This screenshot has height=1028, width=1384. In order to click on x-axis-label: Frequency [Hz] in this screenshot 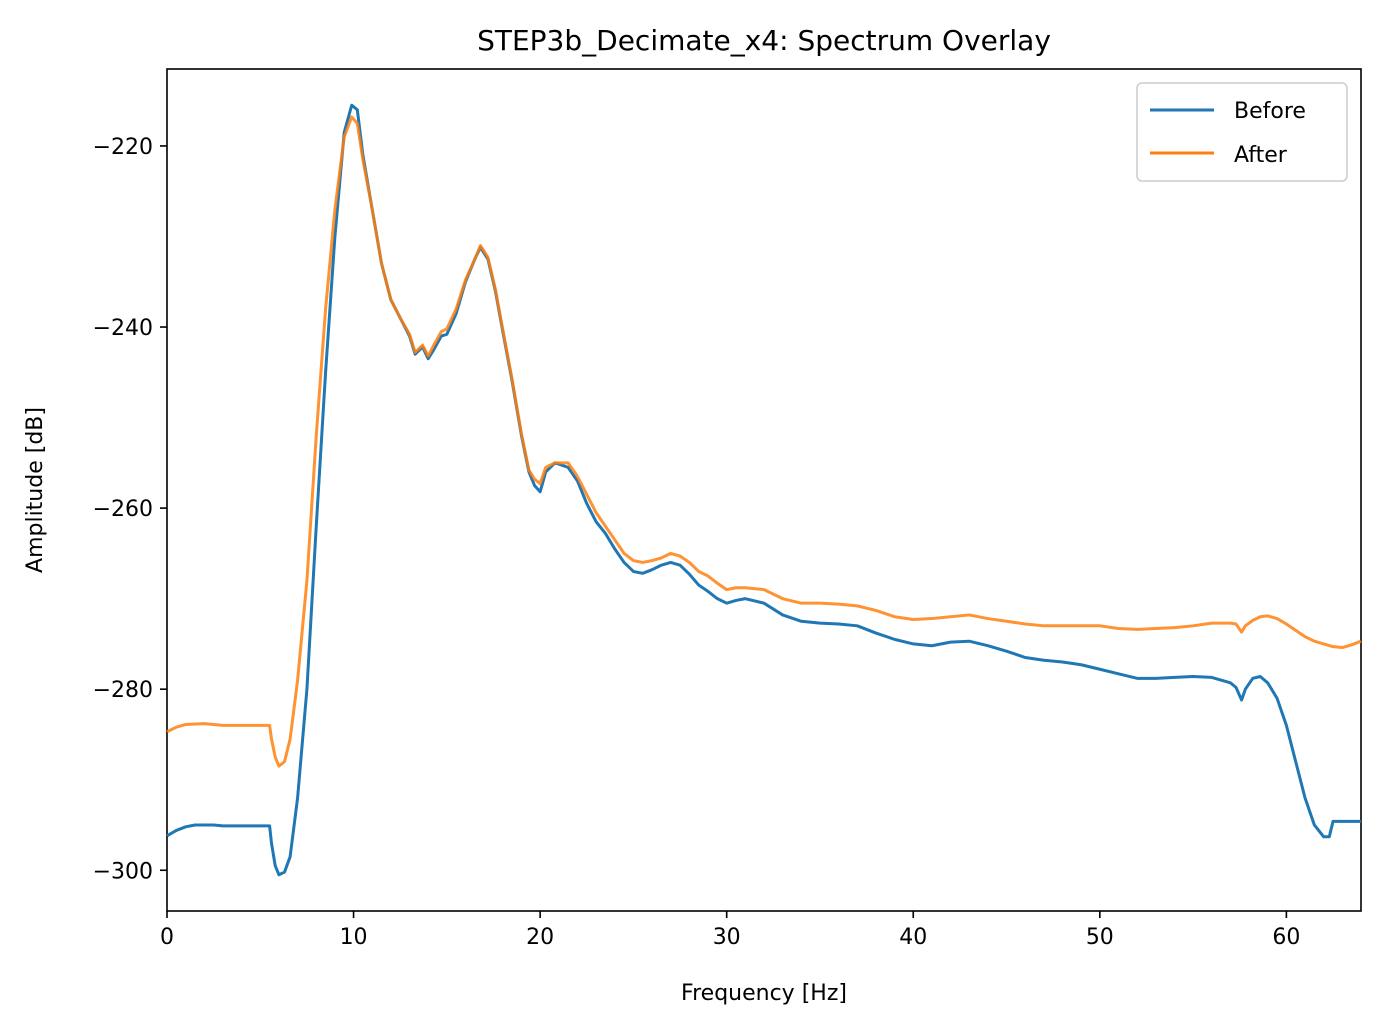, I will do `click(764, 993)`.